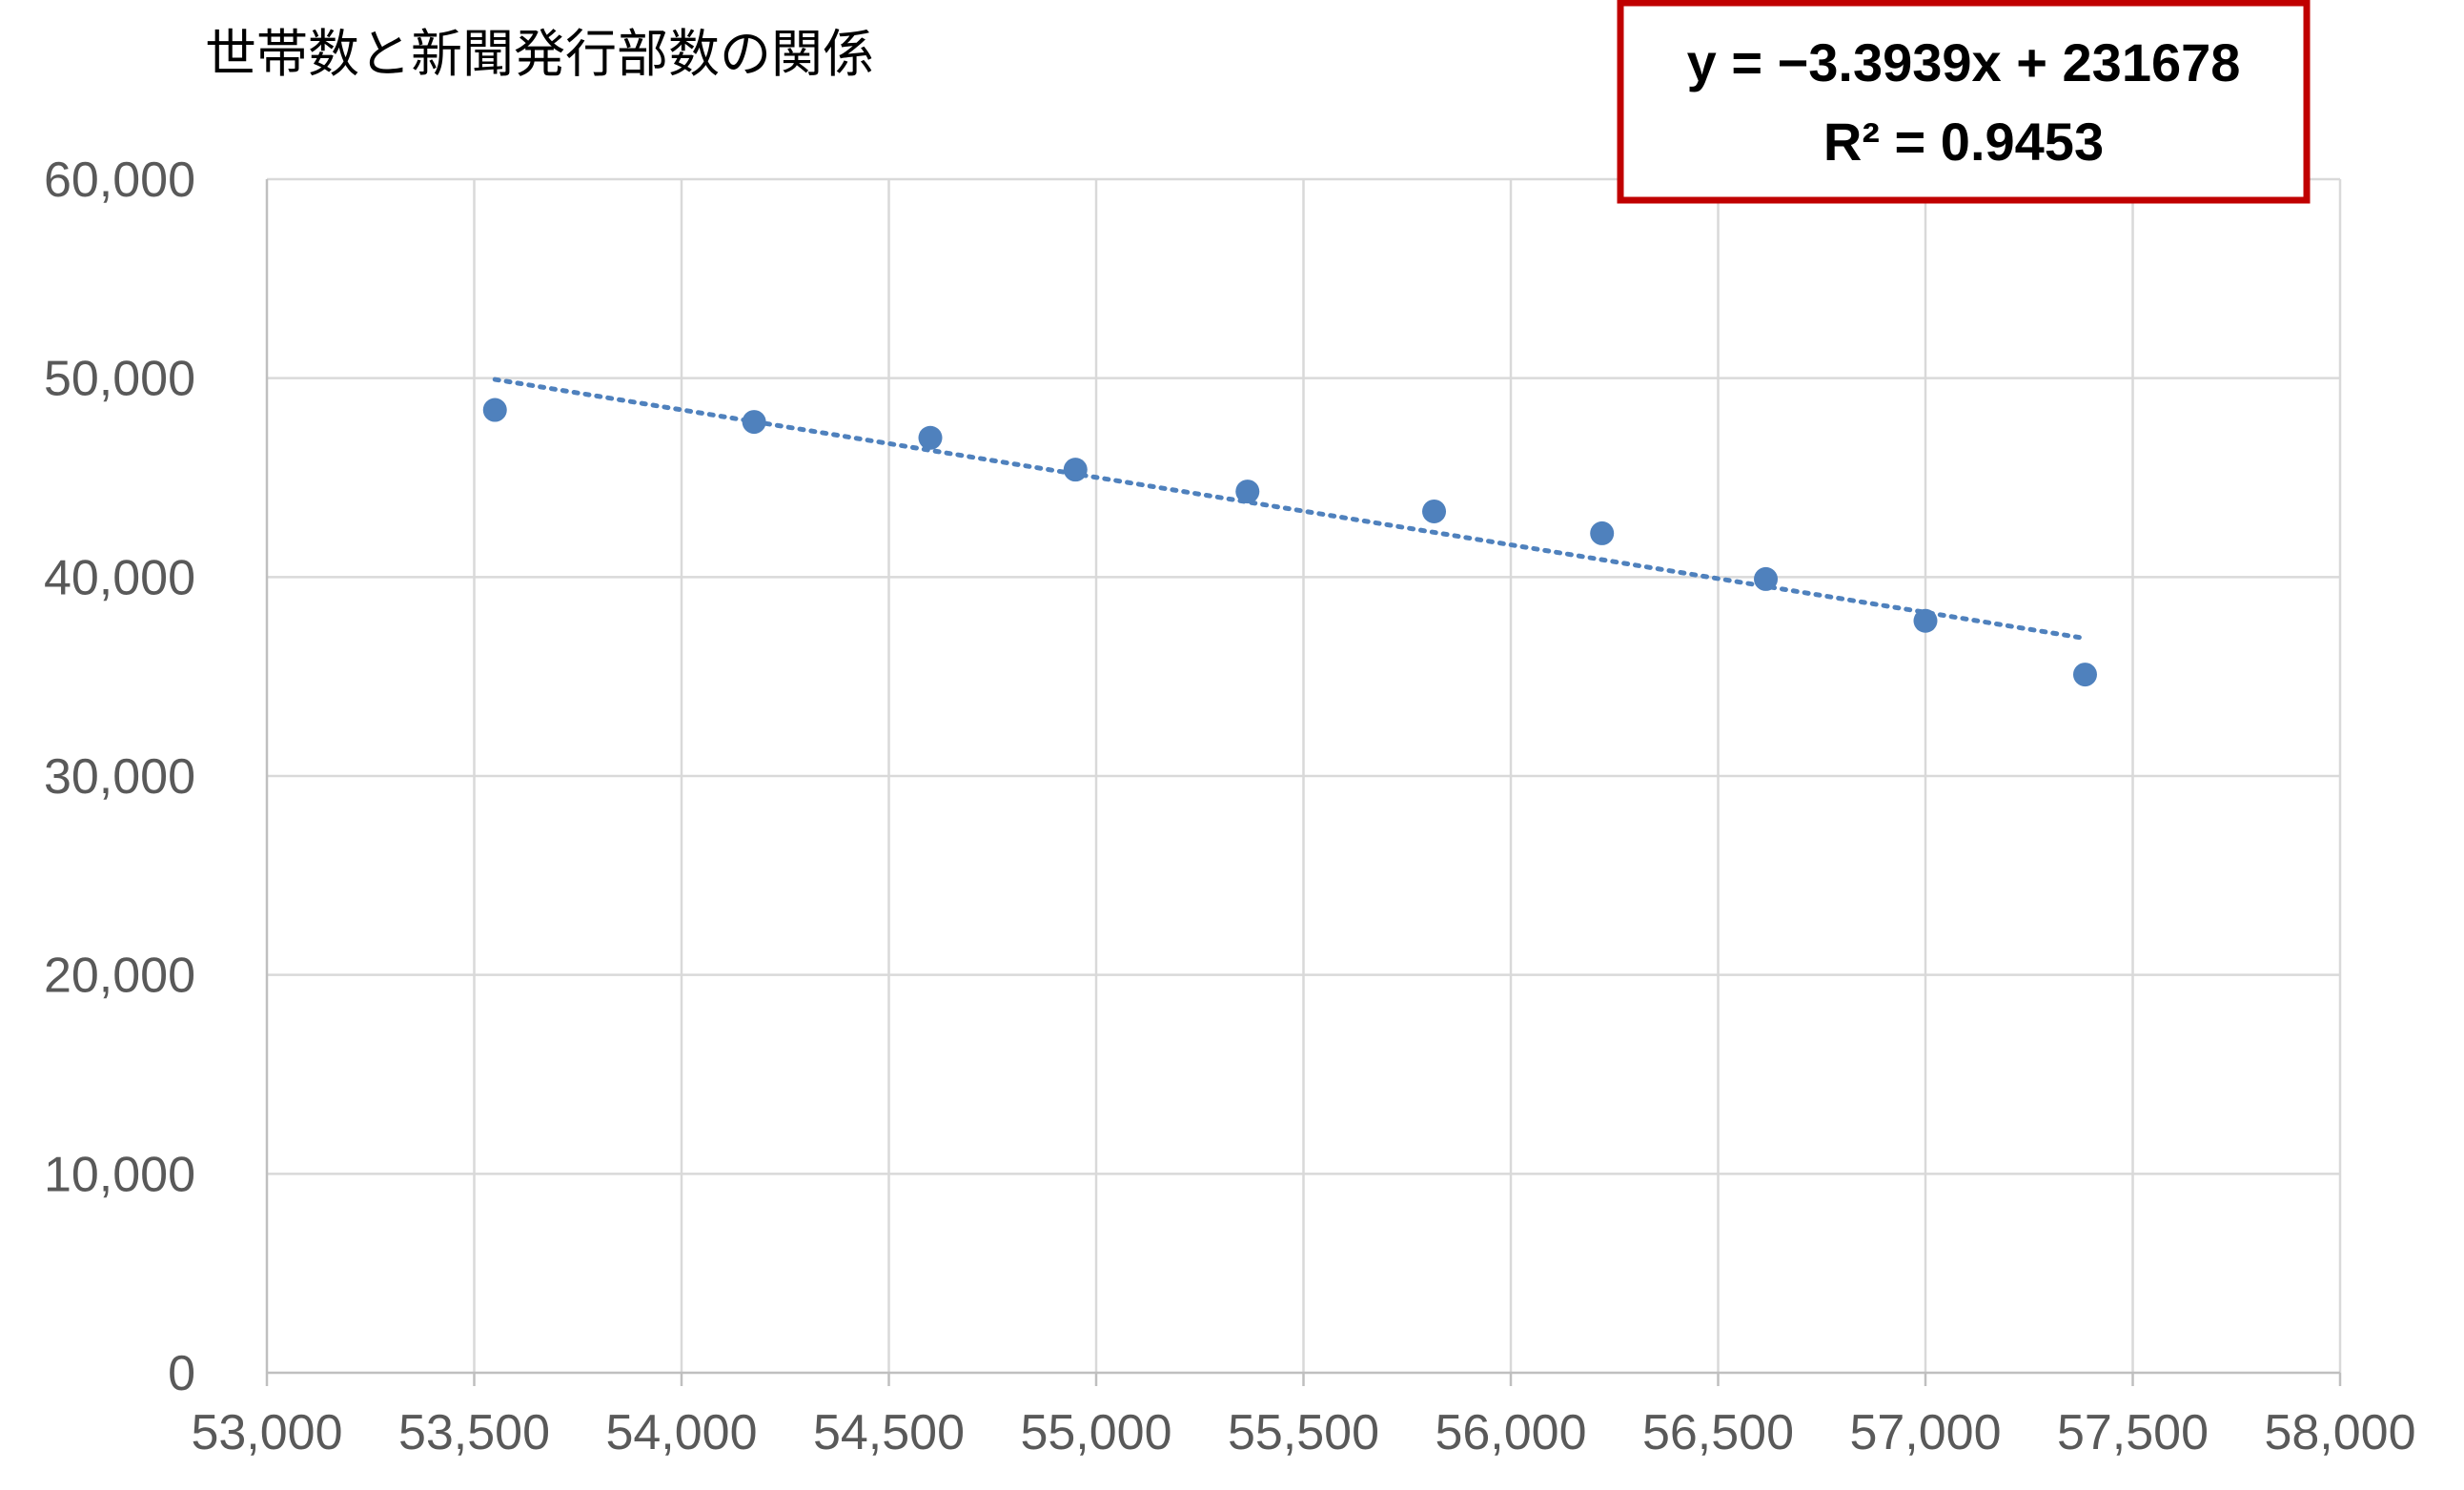 This screenshot has width=2464, height=1490. Describe the element at coordinates (474, 1432) in the screenshot. I see `x-tick-label: 53,500` at that location.